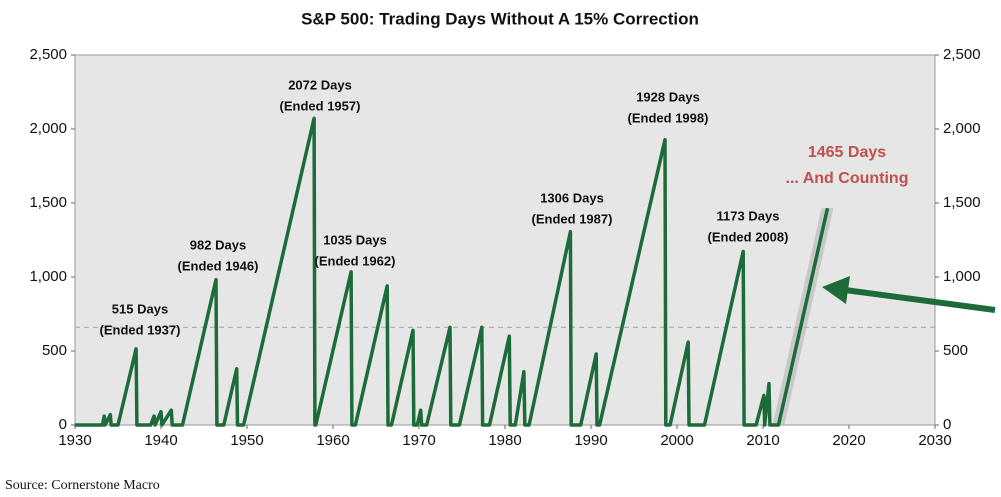 This screenshot has height=497, width=1001. Describe the element at coordinates (676, 440) in the screenshot. I see `x-tick-label: 2000` at that location.